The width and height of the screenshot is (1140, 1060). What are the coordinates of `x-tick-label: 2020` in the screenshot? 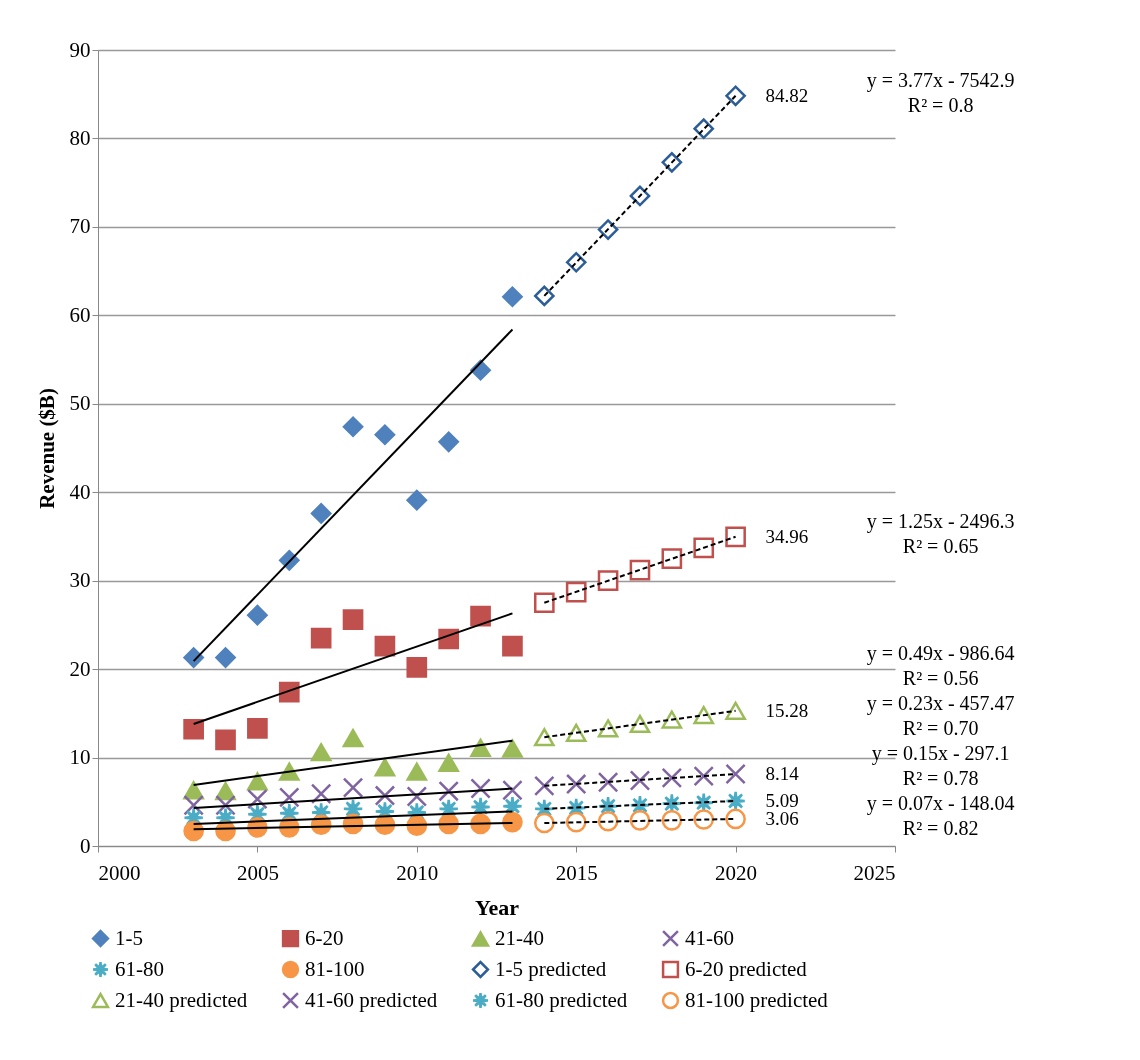 It's located at (736, 872).